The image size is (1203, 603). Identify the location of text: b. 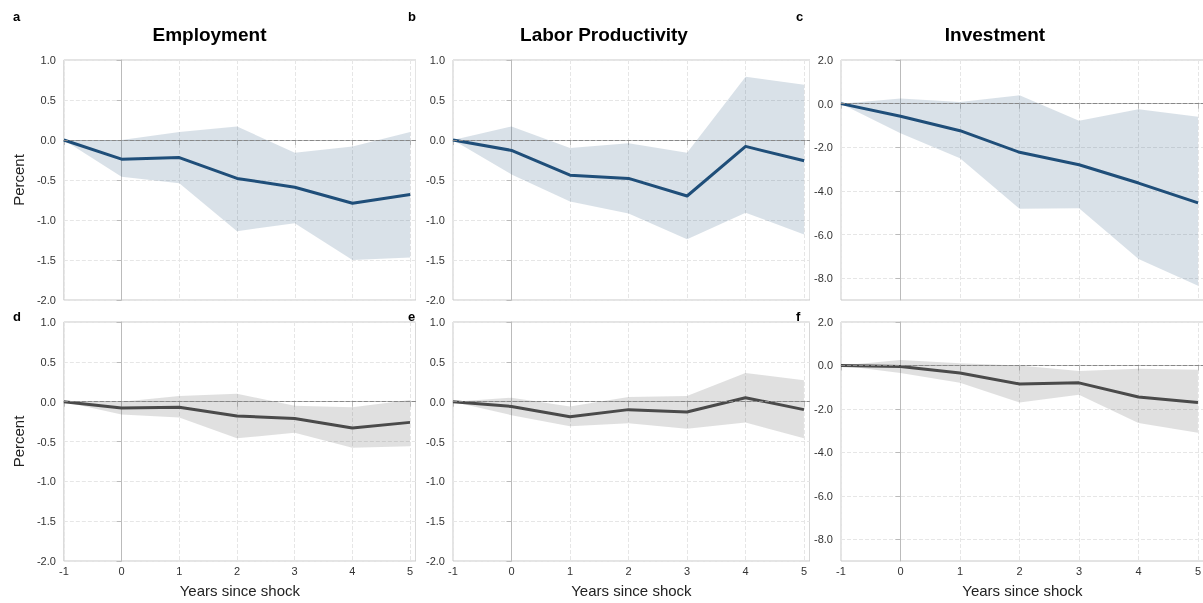
(412, 16).